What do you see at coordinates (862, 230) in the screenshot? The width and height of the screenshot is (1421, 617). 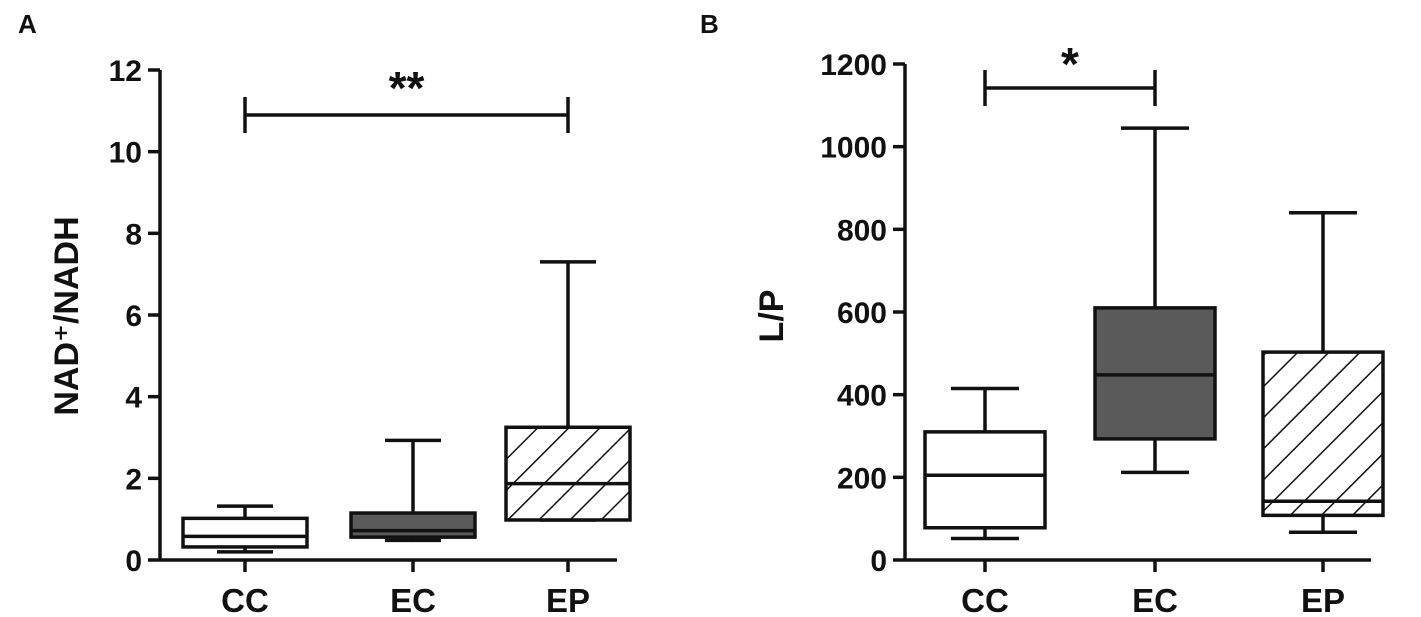 I see `y-tick-label: 800` at bounding box center [862, 230].